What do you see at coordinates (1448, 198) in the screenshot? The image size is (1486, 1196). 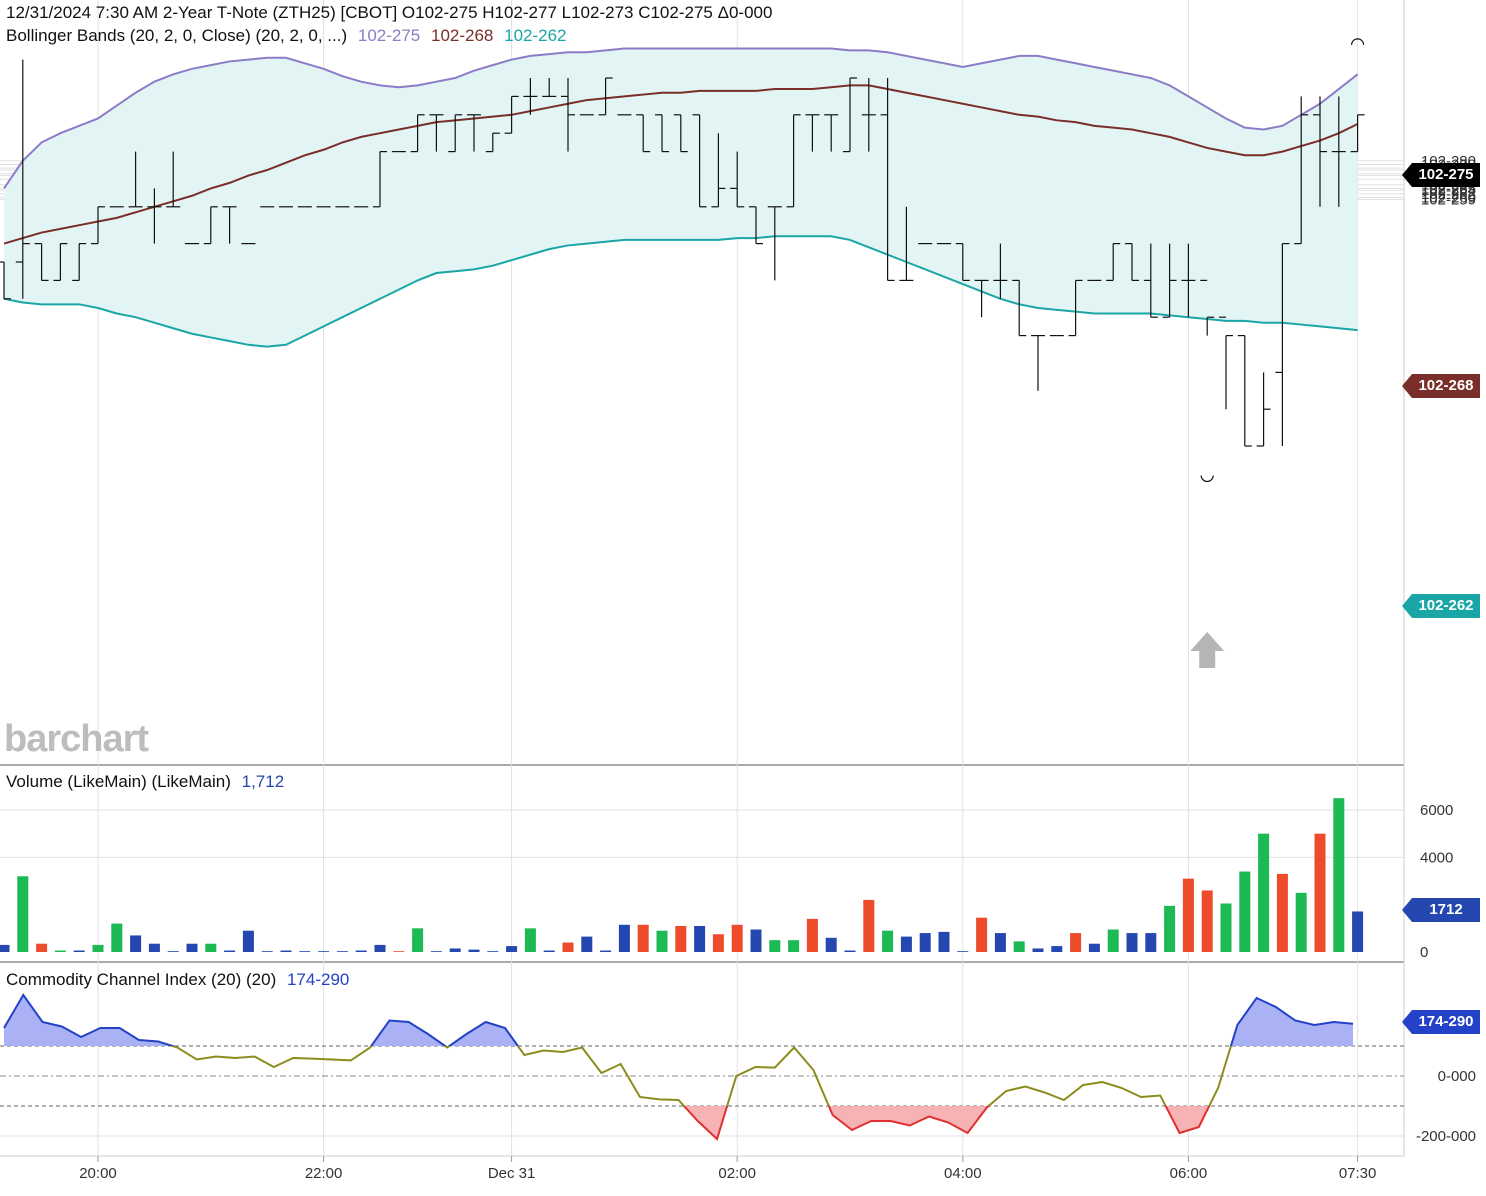 I see `price-y-tick-label: 102-260` at bounding box center [1448, 198].